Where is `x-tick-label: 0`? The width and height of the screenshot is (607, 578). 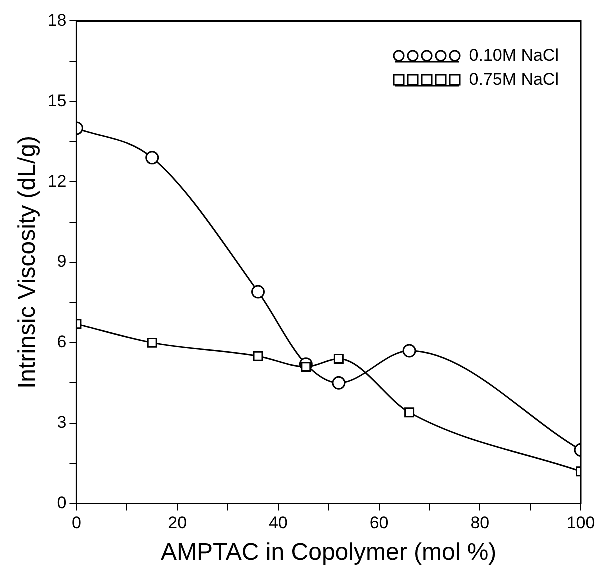
x-tick-label: 0 is located at coordinates (77, 523).